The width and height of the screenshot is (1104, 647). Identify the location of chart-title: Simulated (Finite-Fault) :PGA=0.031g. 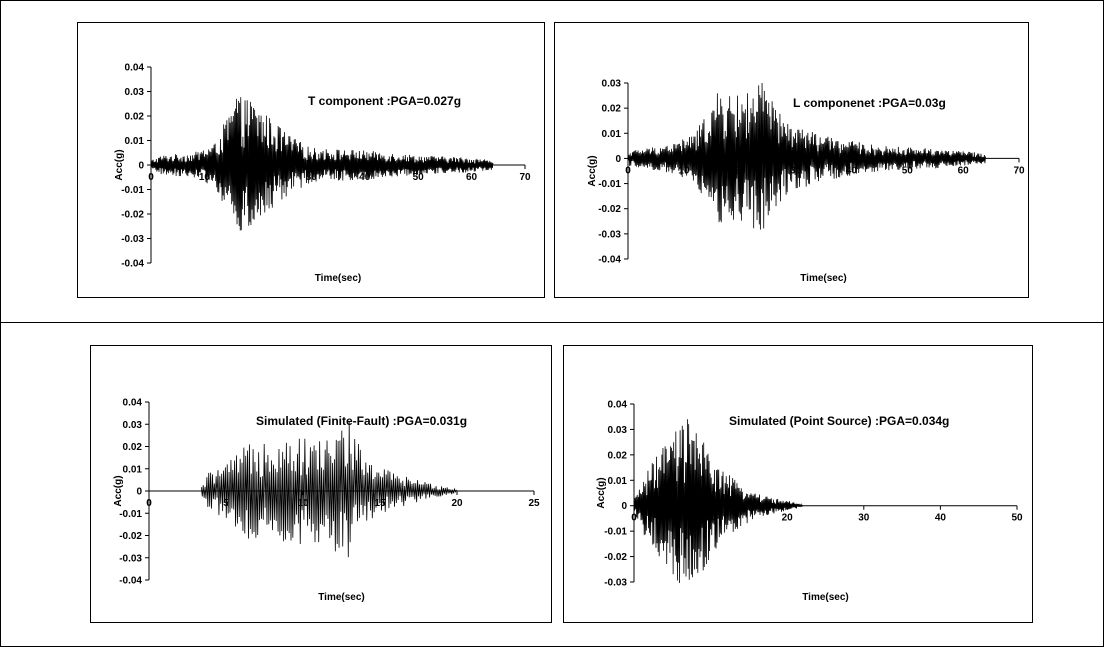
(361, 421).